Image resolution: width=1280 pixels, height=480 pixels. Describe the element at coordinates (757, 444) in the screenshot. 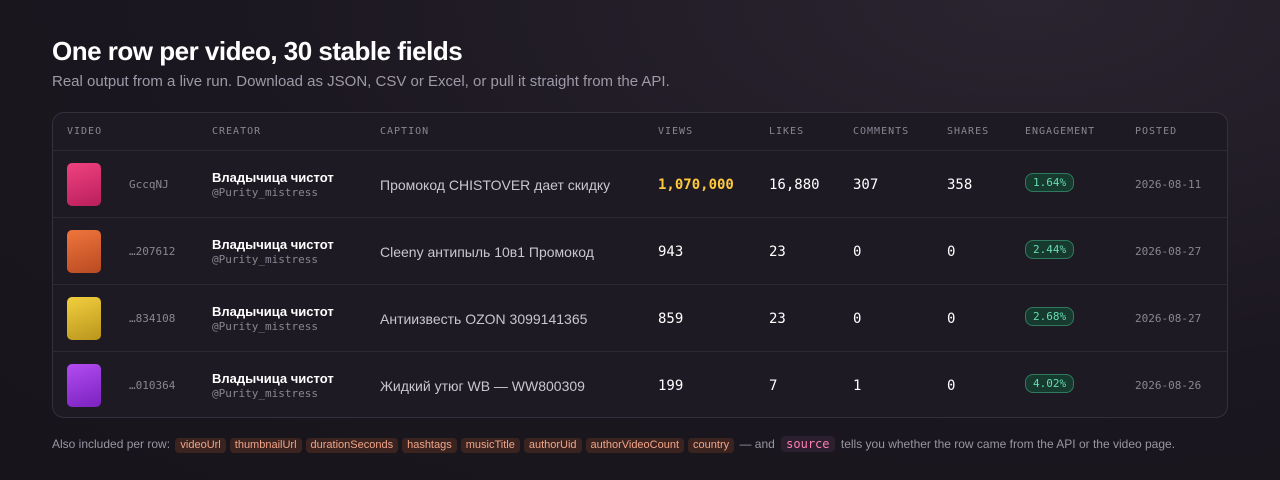

I see `footer-connector: — and` at that location.